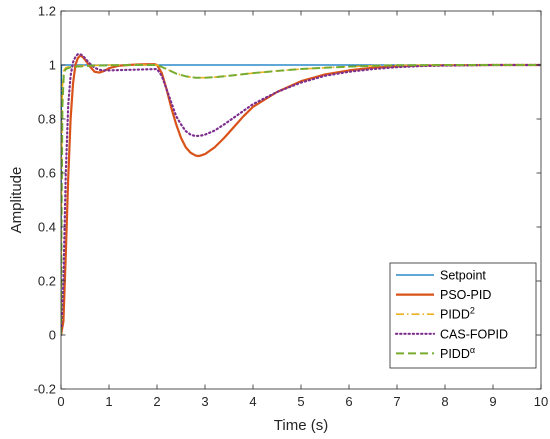 The height and width of the screenshot is (439, 550). I want to click on y-tick-label: 0.4, so click(47, 227).